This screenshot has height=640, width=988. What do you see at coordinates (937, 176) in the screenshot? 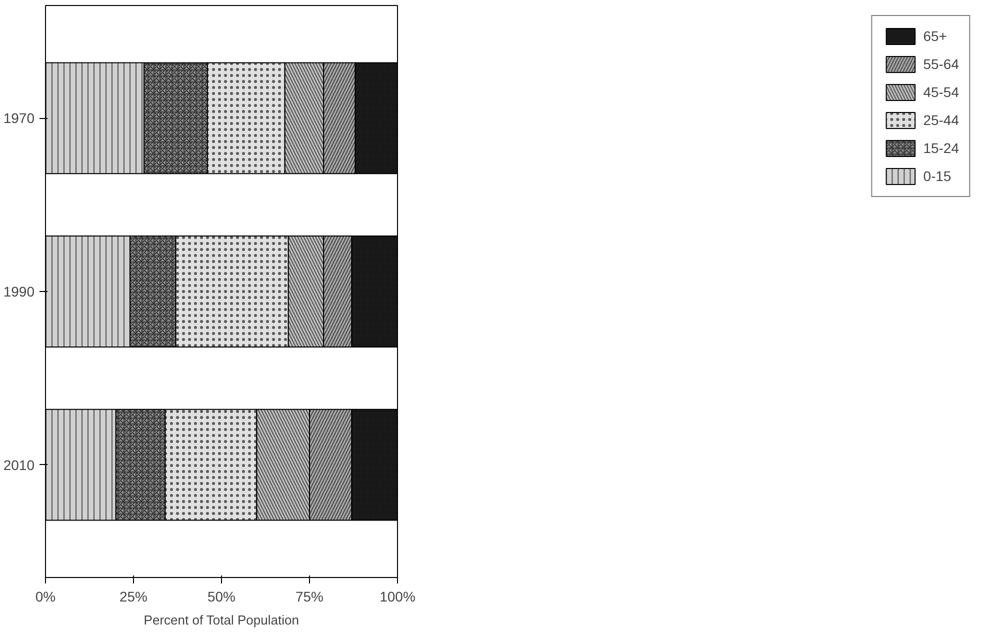
I see `legend-label: 0-15` at bounding box center [937, 176].